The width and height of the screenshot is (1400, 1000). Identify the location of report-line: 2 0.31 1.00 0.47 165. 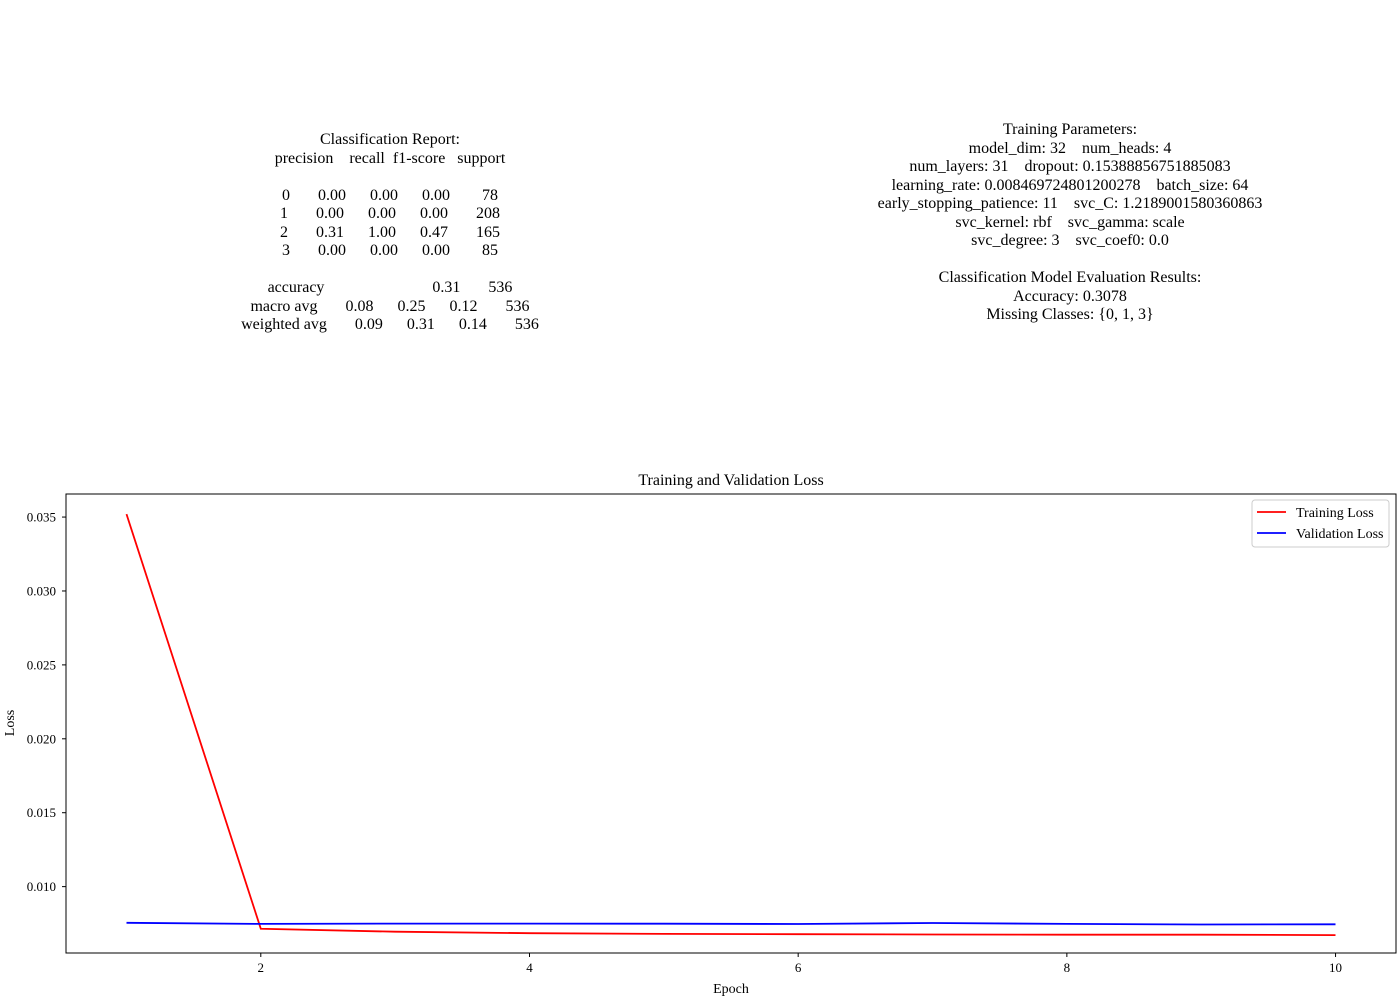
(390, 232).